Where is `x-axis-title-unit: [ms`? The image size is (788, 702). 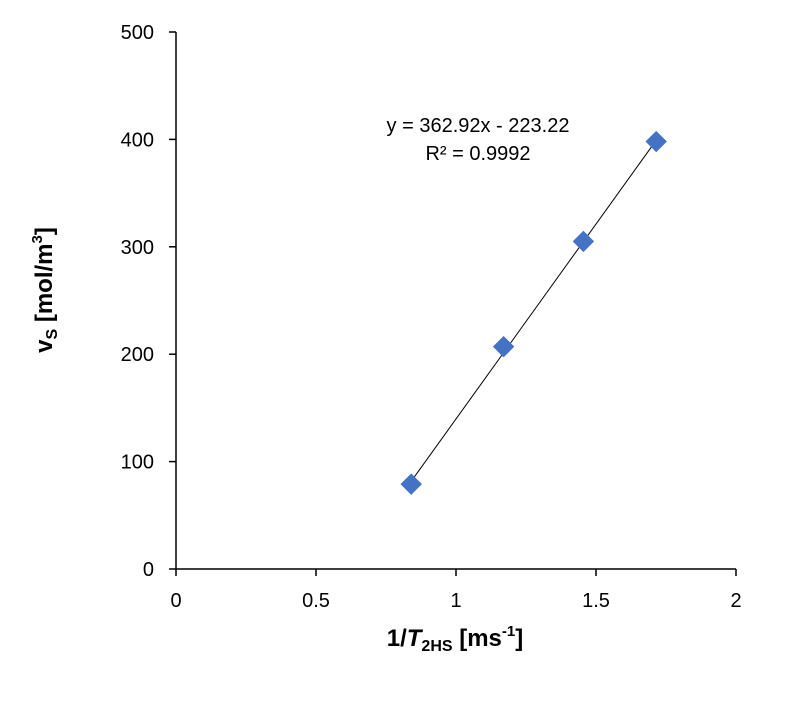
x-axis-title-unit: [ms is located at coordinates (477, 638).